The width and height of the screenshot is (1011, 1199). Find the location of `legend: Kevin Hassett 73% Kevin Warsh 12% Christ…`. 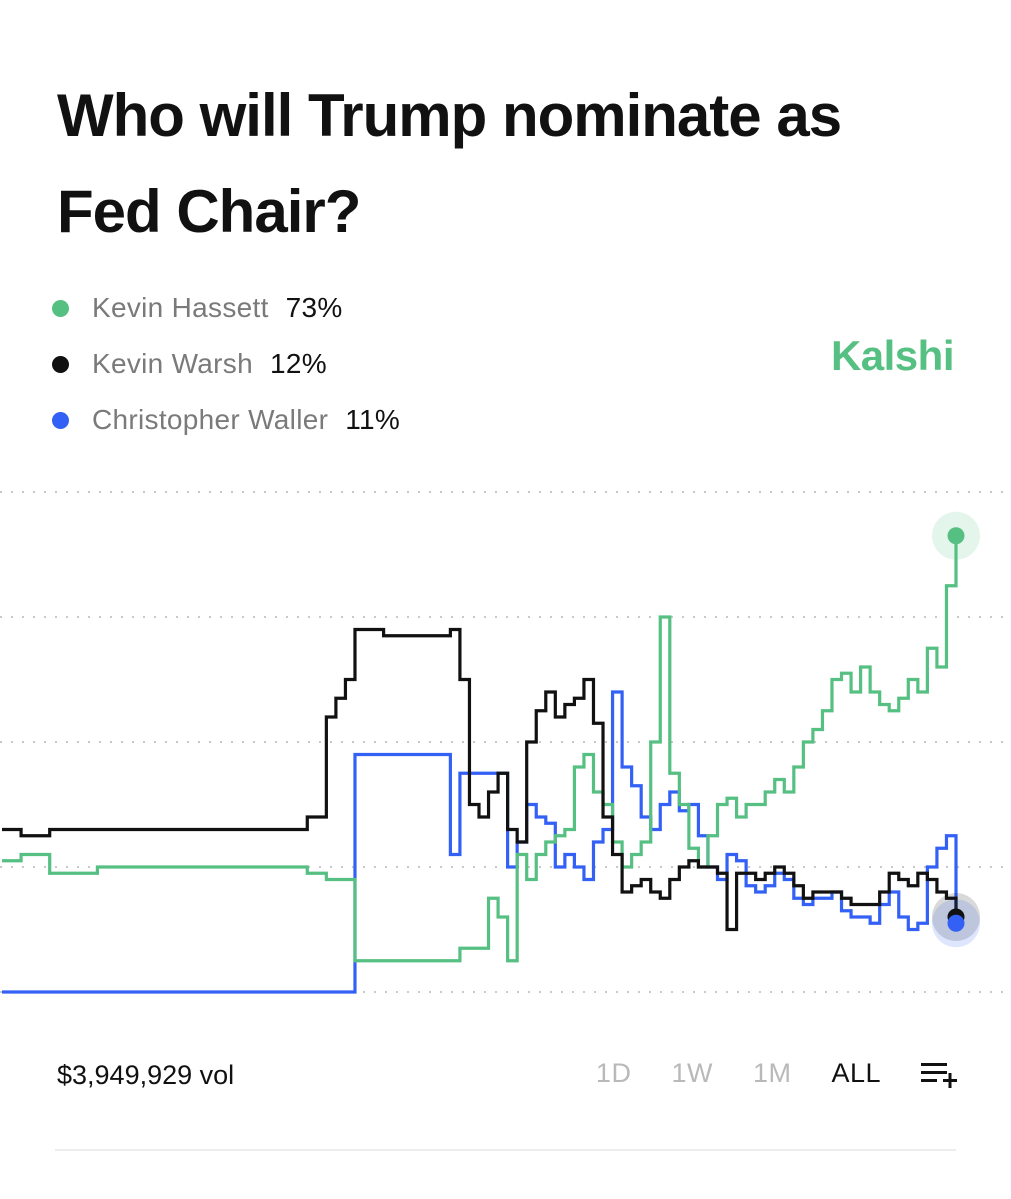

legend: Kevin Hassett 73% Kevin Warsh 12% Christ… is located at coordinates (226, 364).